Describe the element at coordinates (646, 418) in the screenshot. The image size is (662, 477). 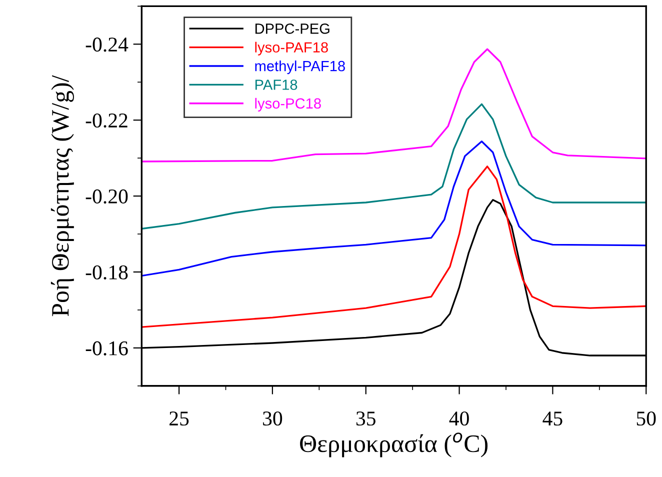
I see `x-tick-label: 50` at that location.